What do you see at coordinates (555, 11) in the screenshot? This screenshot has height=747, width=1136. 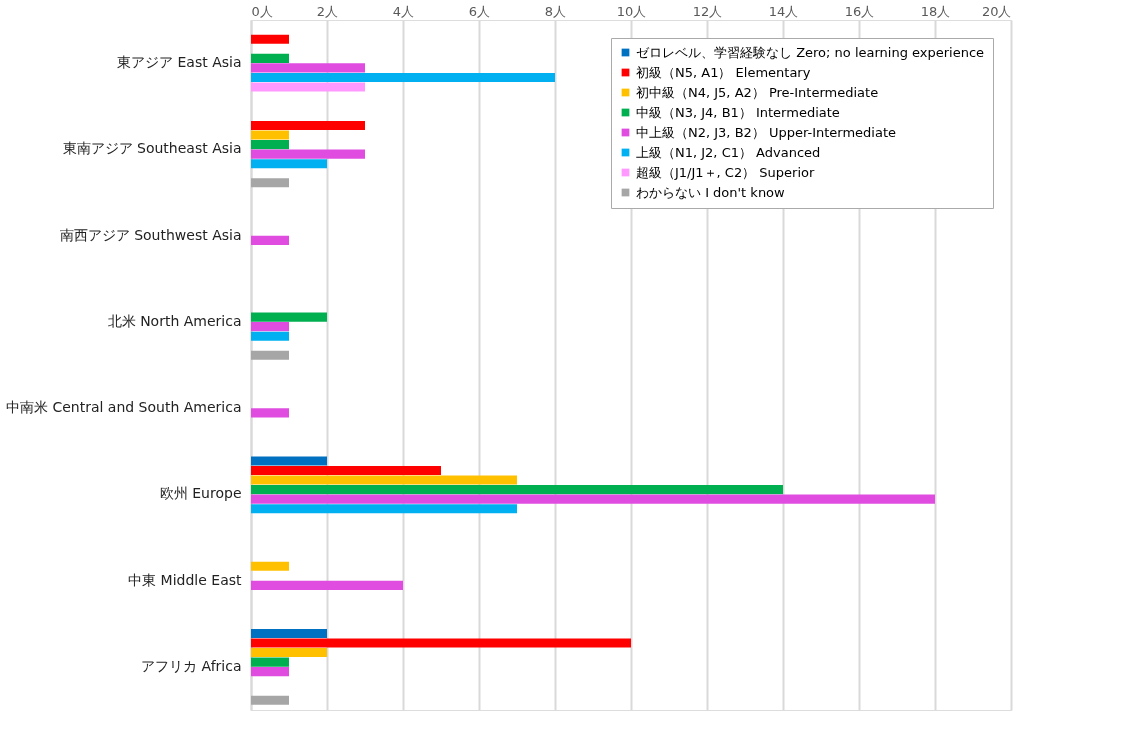 I see `x-tick-label: 8人` at bounding box center [555, 11].